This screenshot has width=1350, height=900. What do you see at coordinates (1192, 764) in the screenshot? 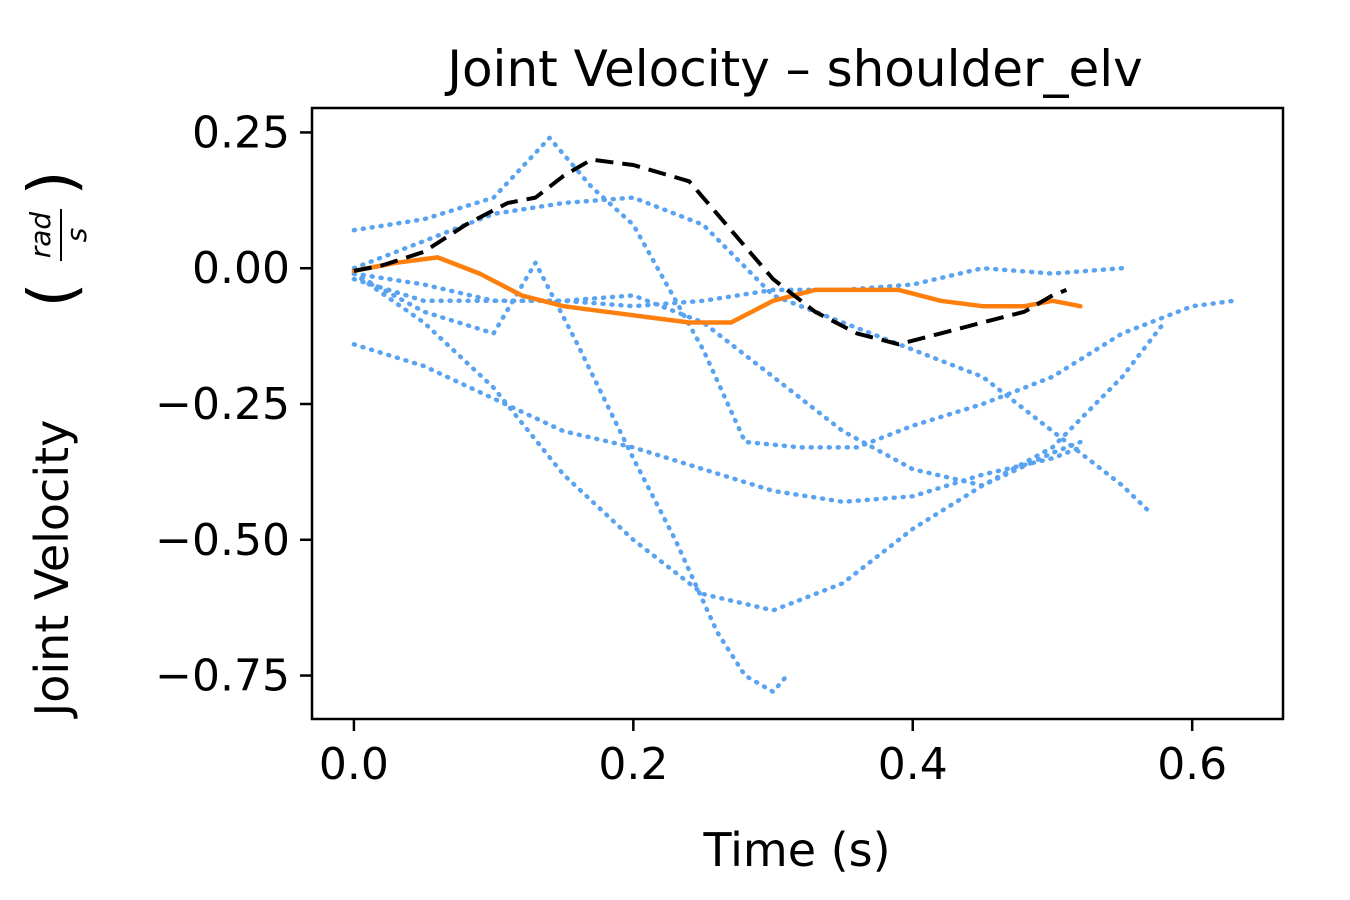
I see `x-tick-label: 0.6` at bounding box center [1192, 764].